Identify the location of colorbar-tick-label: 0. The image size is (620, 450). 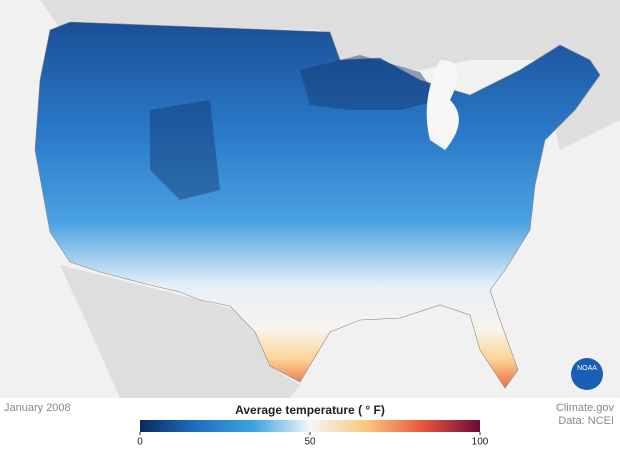
(140, 442).